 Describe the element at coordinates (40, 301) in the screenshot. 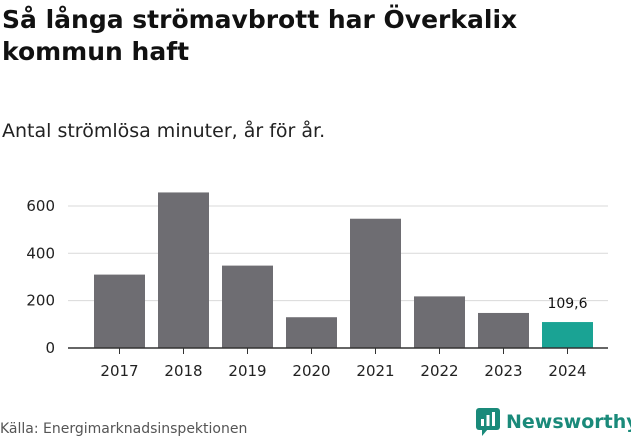

I see `y-tick-label: 200` at that location.